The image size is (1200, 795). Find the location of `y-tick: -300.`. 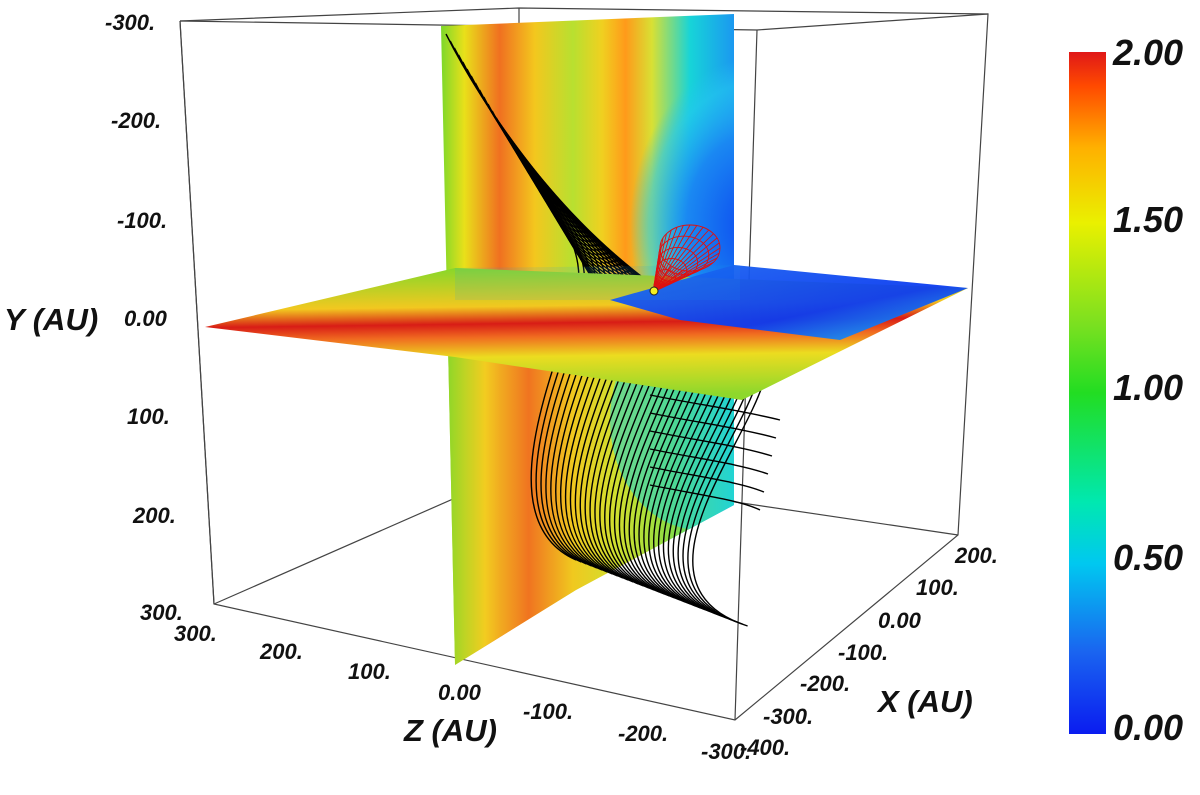

y-tick: -300. is located at coordinates (130, 22).